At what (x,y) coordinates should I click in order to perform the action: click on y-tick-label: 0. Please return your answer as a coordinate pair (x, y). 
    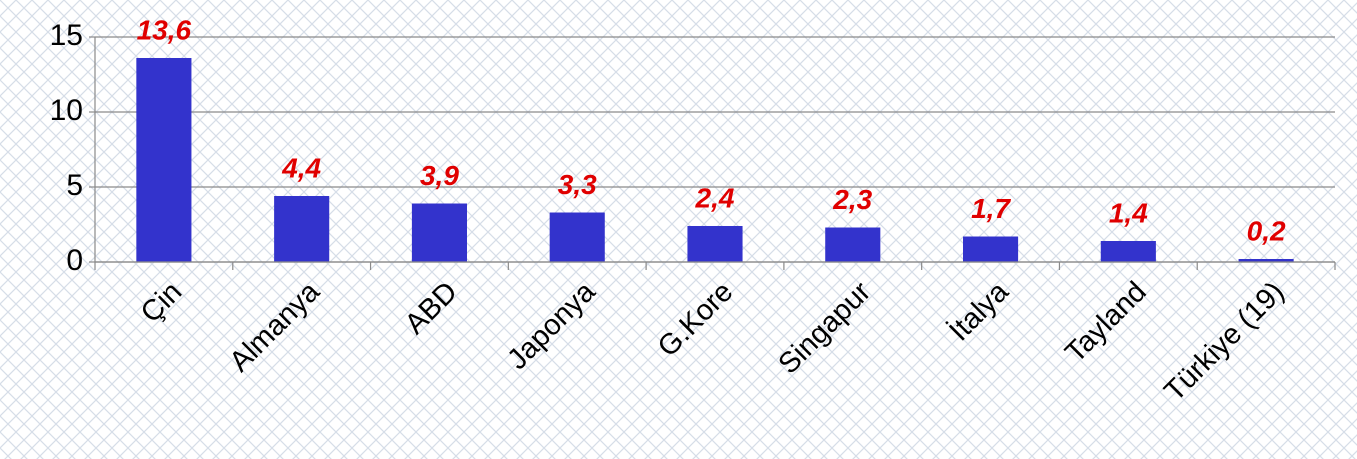
    Looking at the image, I should click on (74, 260).